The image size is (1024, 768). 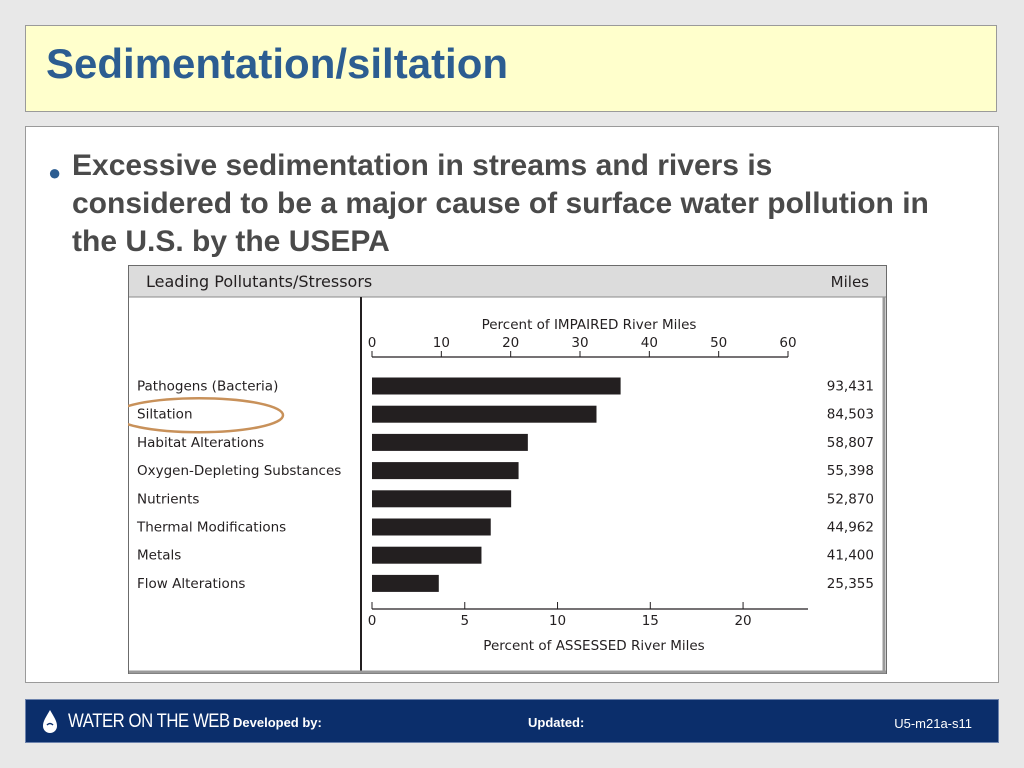 I want to click on bottom-axis-tick-label: 0, so click(x=372, y=621).